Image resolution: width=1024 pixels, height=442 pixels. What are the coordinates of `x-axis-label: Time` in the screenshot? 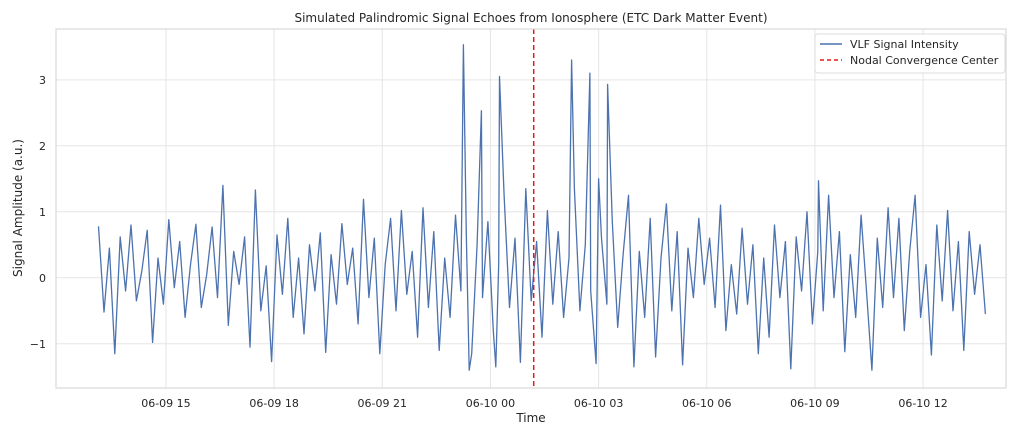 It's located at (530, 418).